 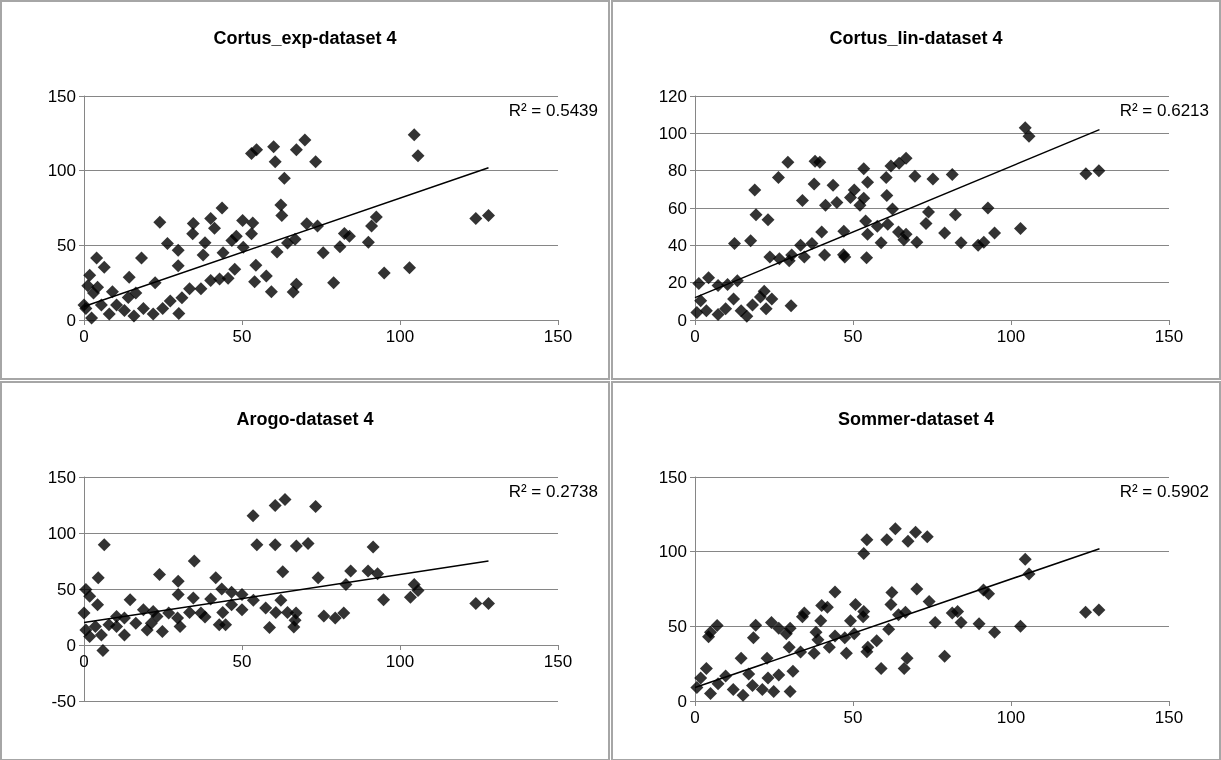 I want to click on y-tick-label: 40, so click(x=677, y=245).